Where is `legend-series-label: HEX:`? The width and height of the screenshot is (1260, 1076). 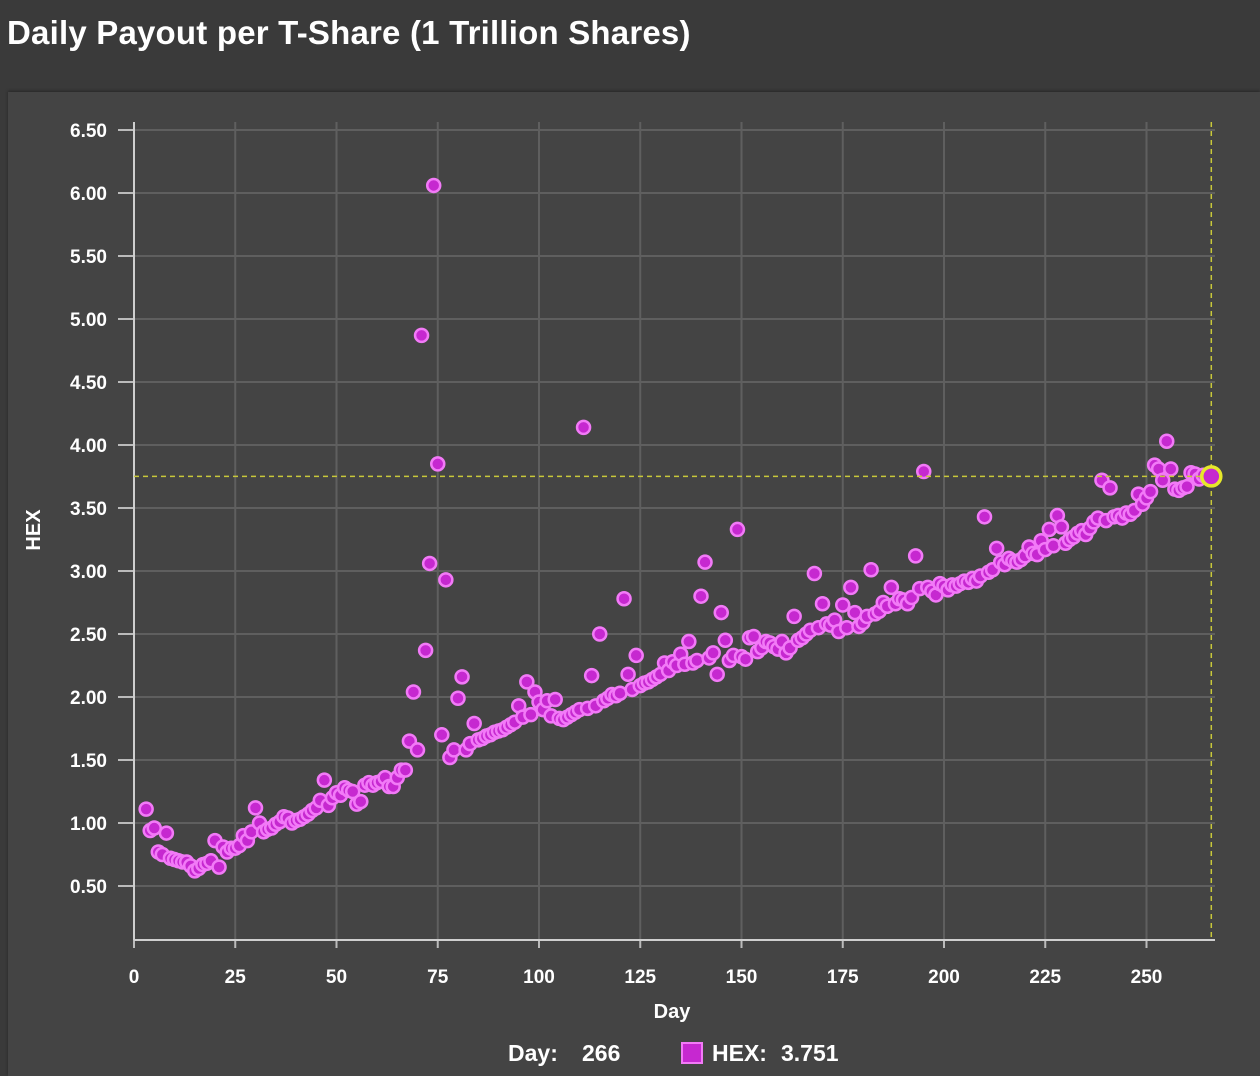 legend-series-label: HEX: is located at coordinates (739, 1053).